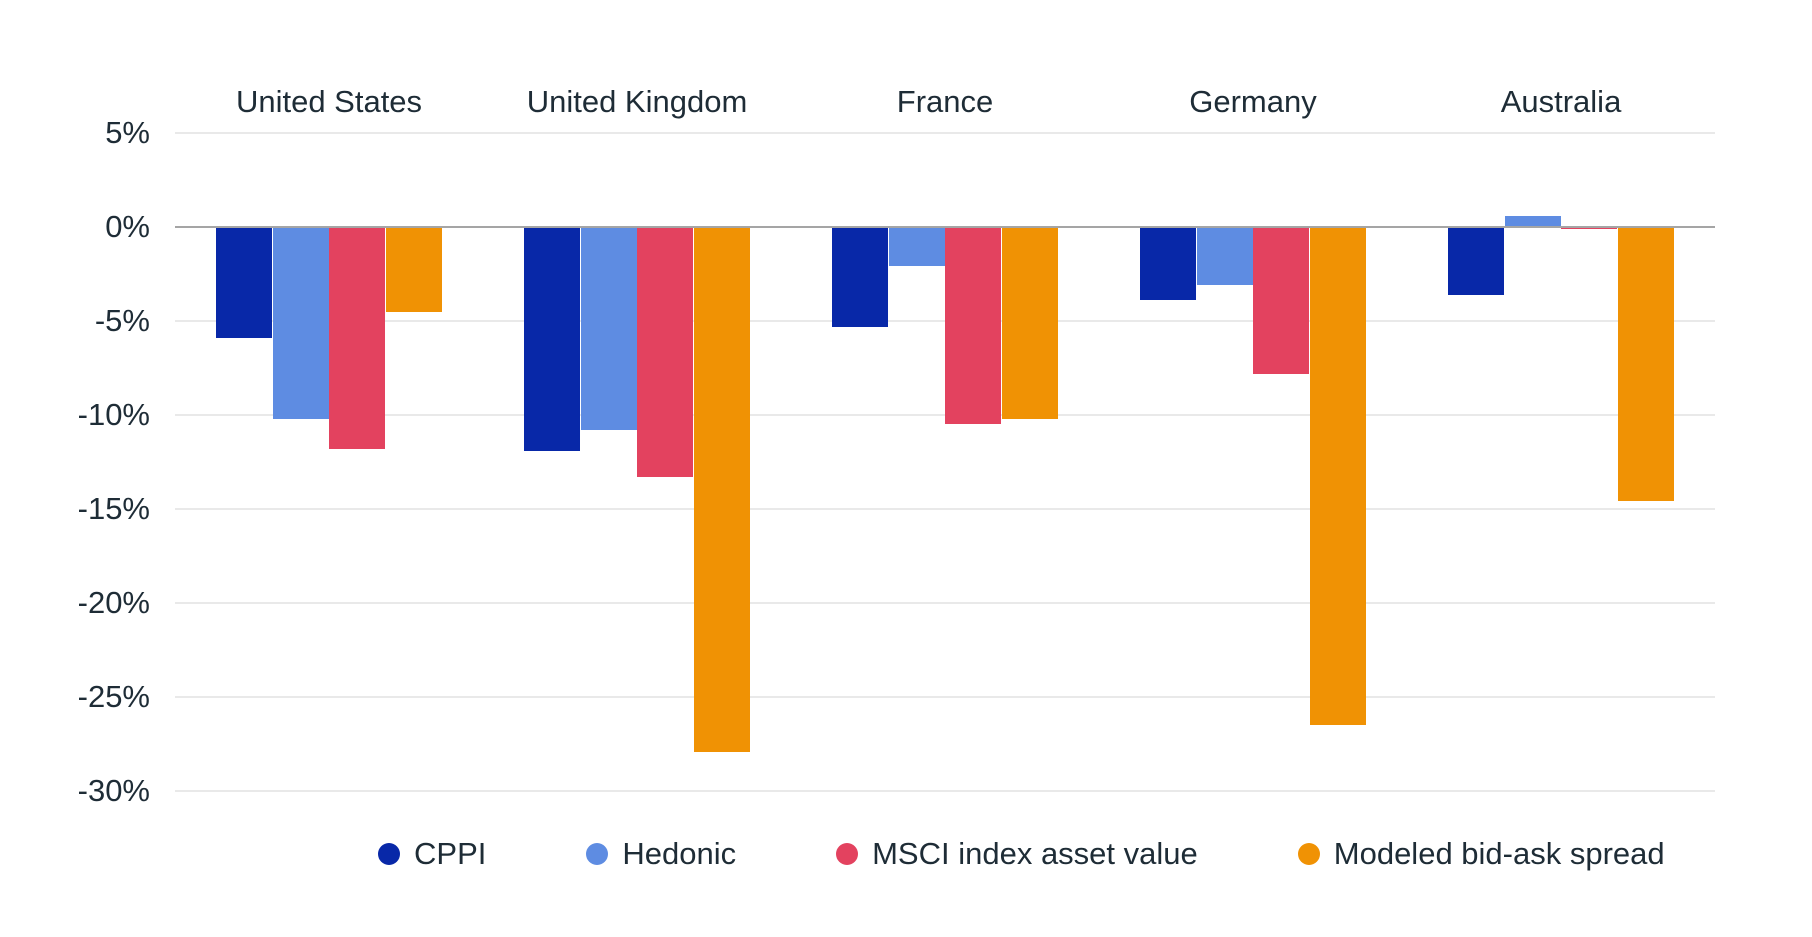 The height and width of the screenshot is (937, 1812). I want to click on legend-item-cppi: CPPI, so click(432, 854).